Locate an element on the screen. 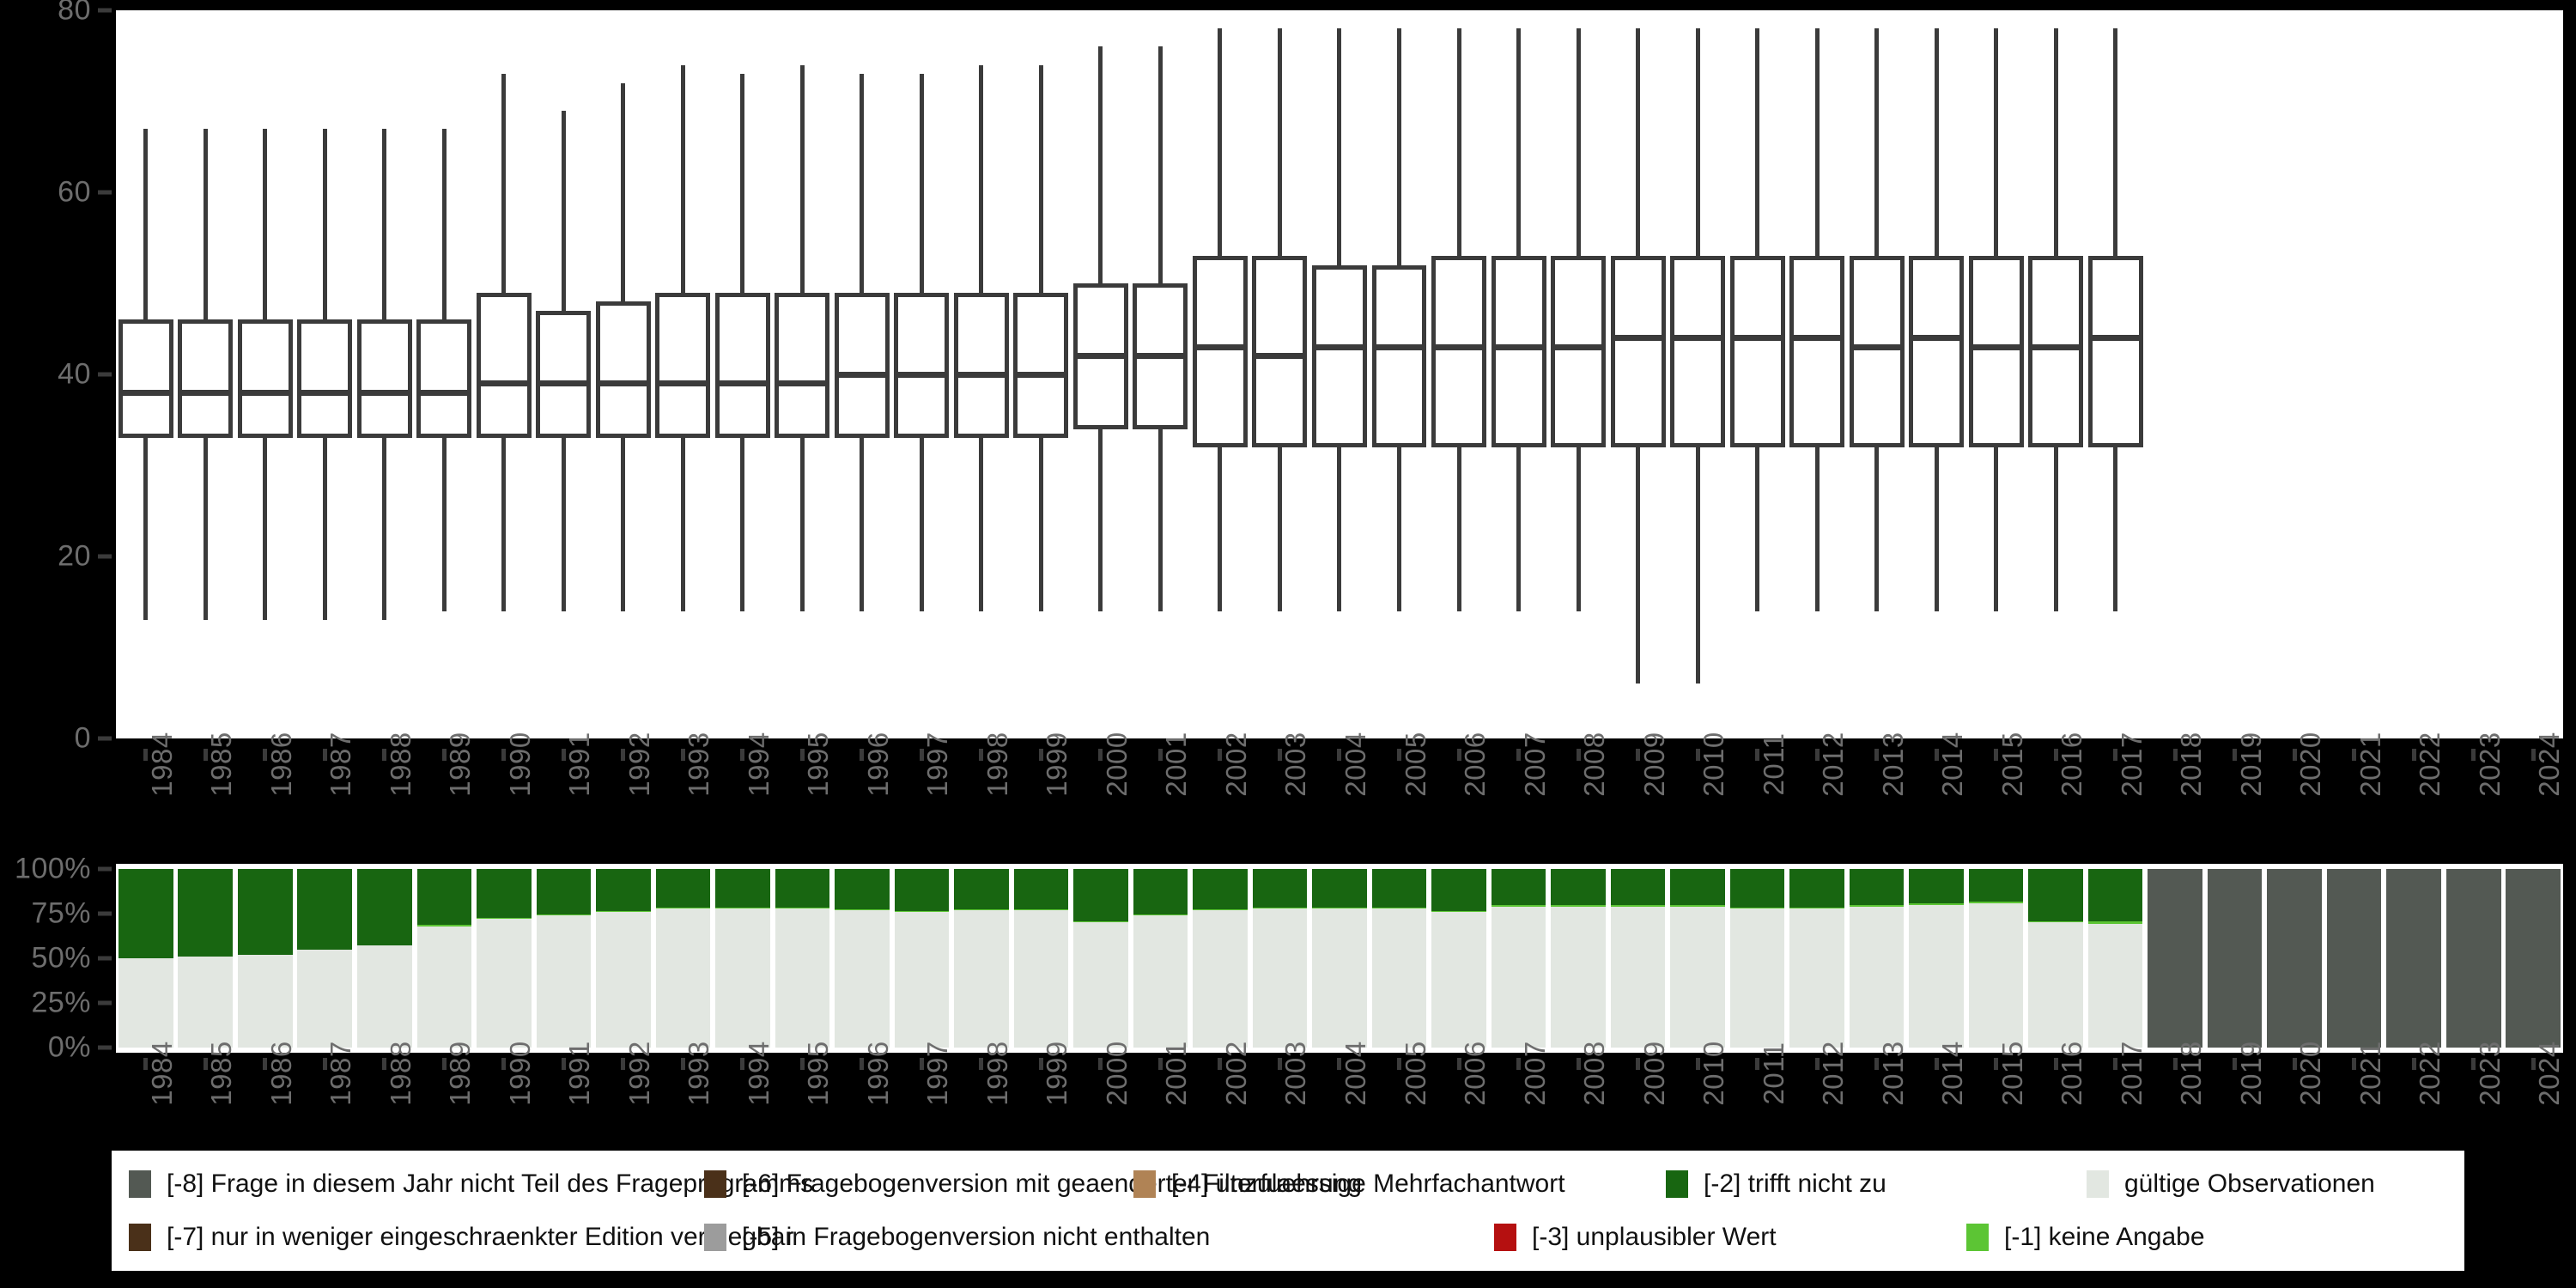 This screenshot has height=1288, width=2576. legend-item-minus1: [-1] keine Angabe is located at coordinates (2085, 1237).